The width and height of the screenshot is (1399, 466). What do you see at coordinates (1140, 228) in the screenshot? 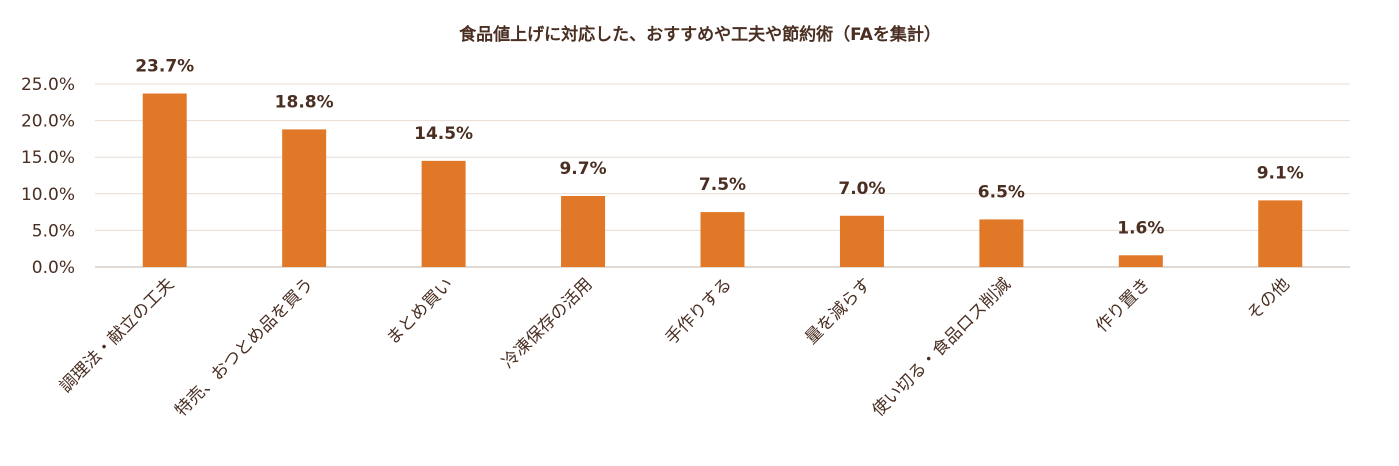
I see `data-label: 1.6%` at bounding box center [1140, 228].